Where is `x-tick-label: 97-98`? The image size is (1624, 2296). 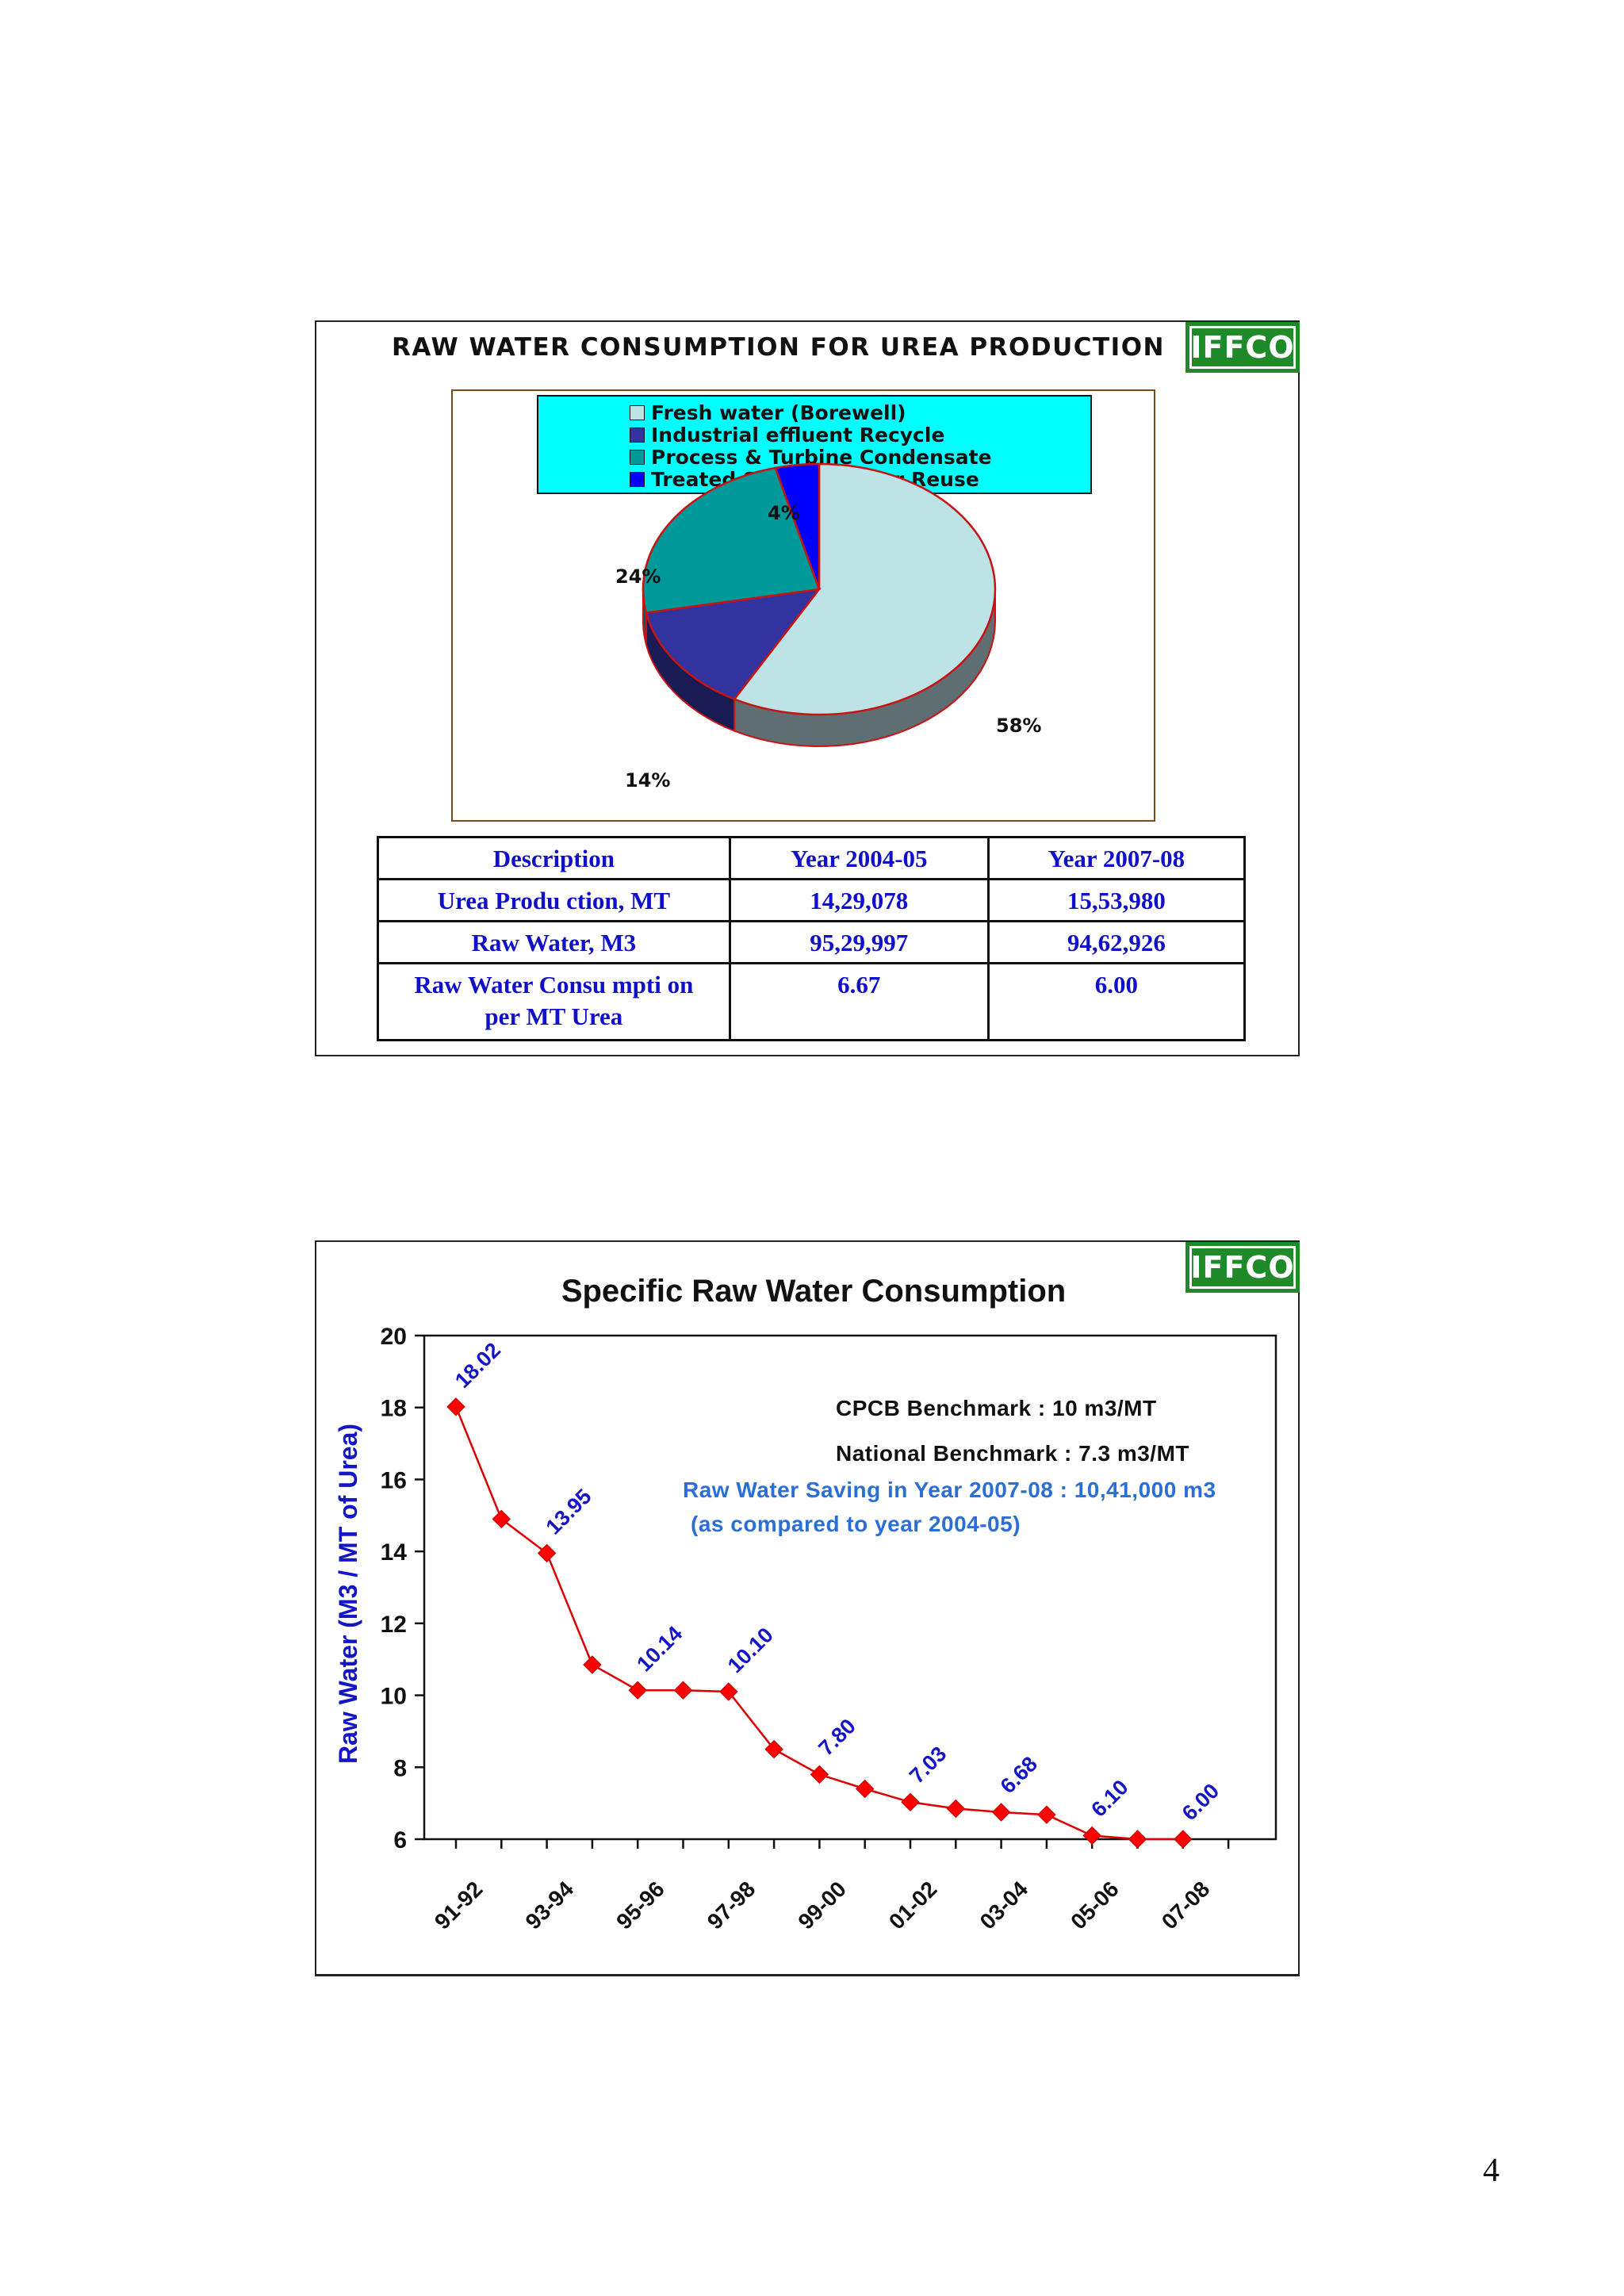
x-tick-label: 97-98 is located at coordinates (731, 1905).